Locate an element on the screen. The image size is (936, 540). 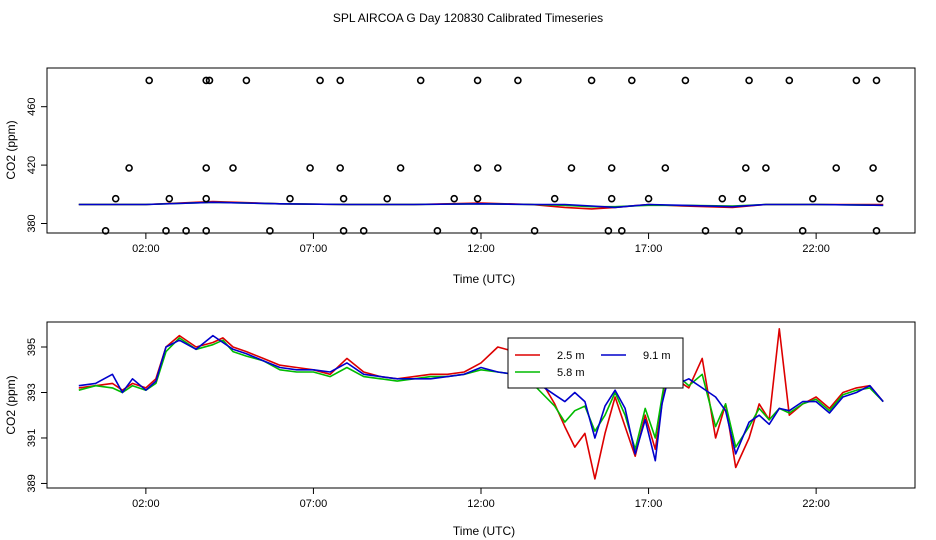
bottom-y-axis-label: CO2 (ppm) is located at coordinates (11, 404).